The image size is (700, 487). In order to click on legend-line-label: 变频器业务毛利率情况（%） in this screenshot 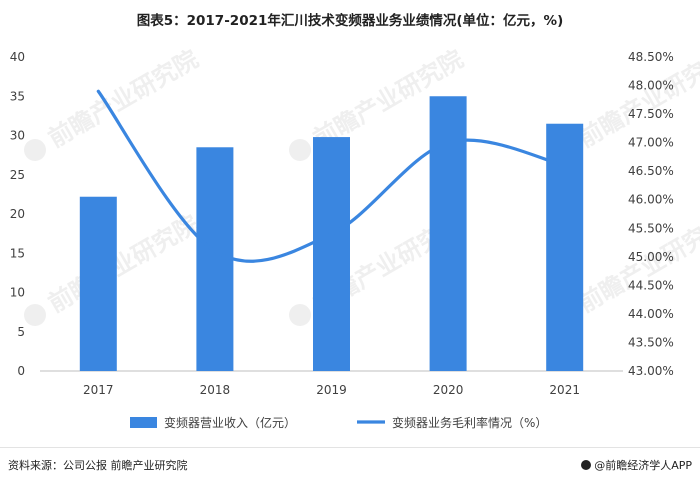, I will do `click(469, 422)`.